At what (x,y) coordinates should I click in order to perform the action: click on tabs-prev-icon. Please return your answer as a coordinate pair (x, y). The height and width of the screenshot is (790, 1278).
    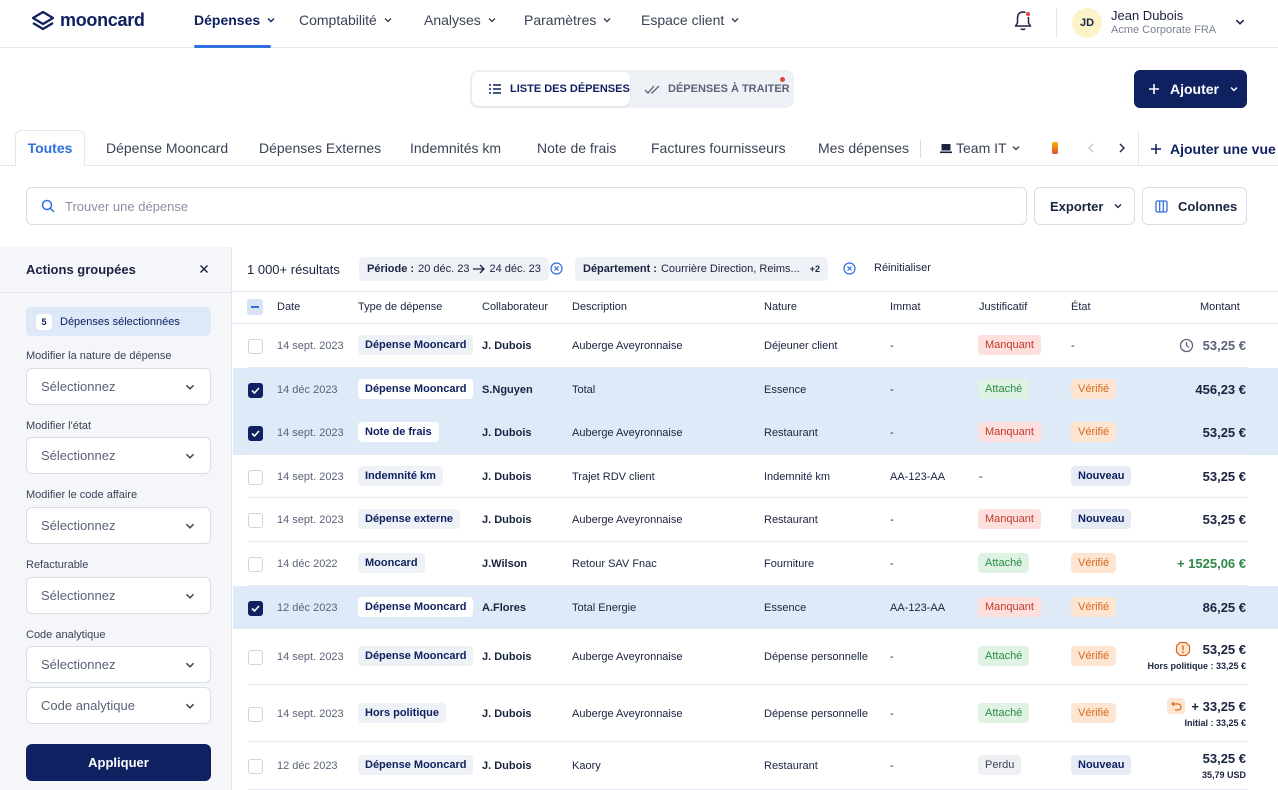
    Looking at the image, I should click on (1091, 148).